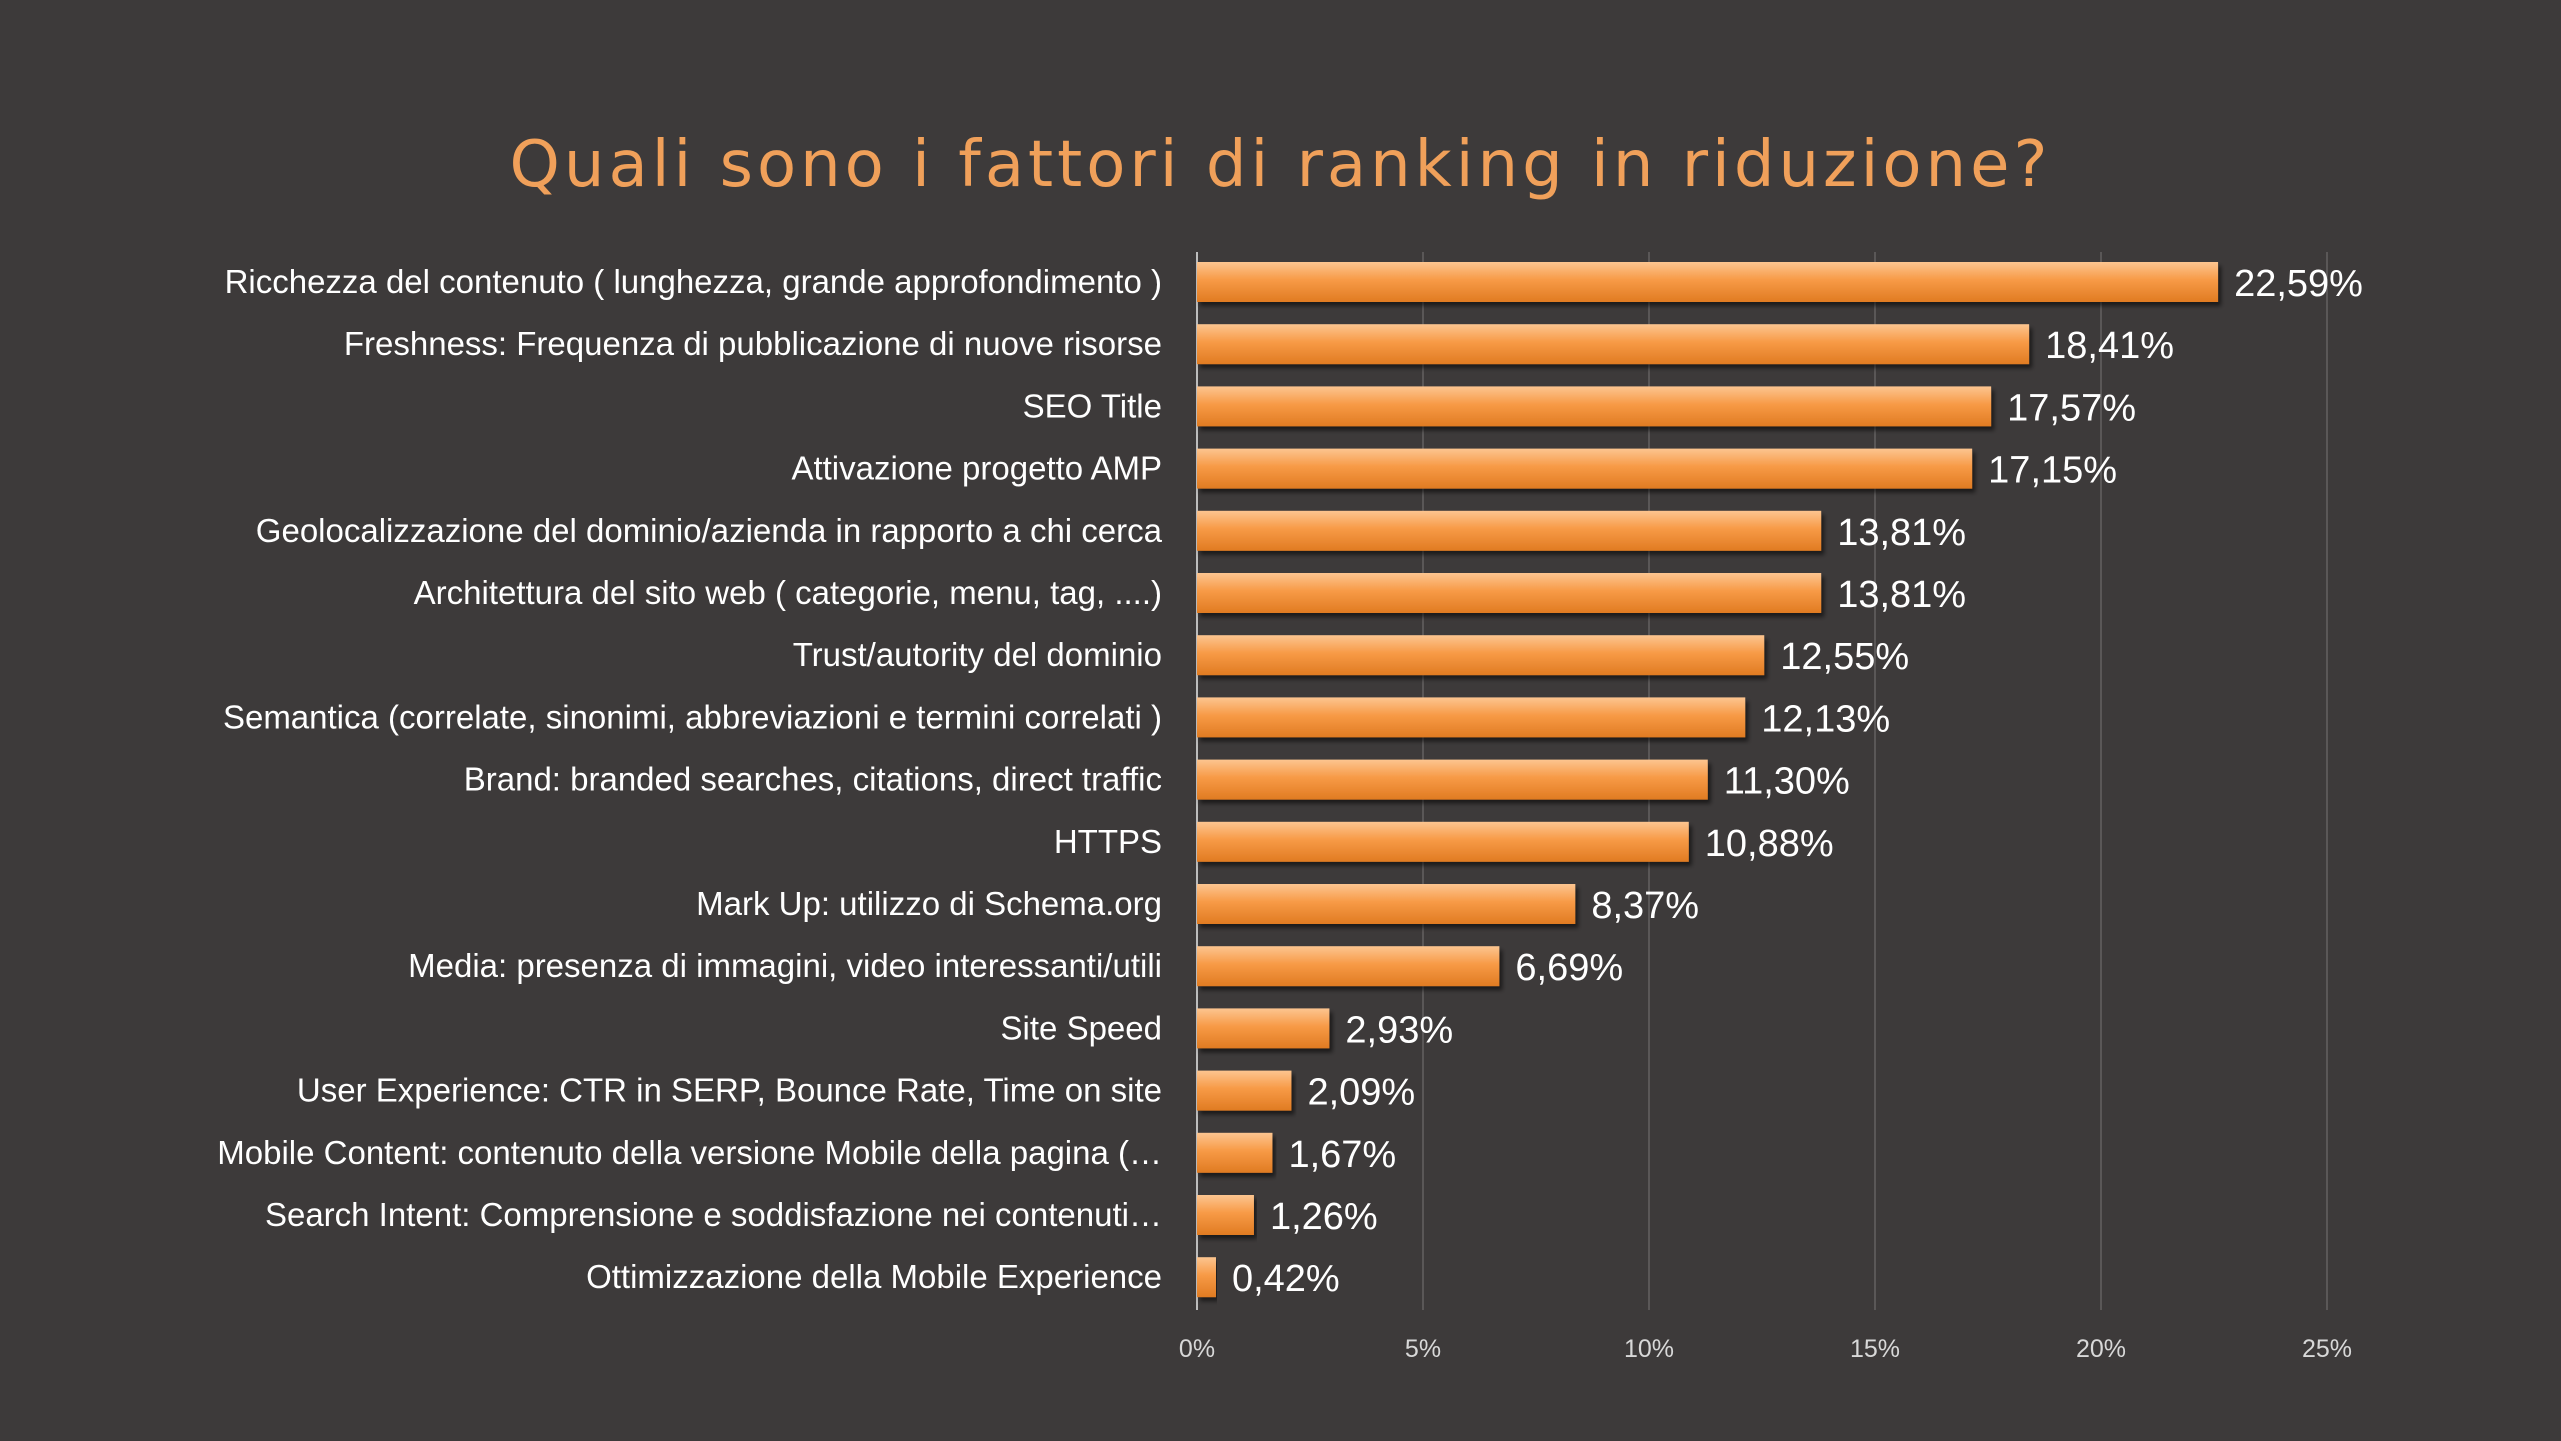  What do you see at coordinates (1769, 844) in the screenshot?
I see `data-label: 10,88%` at bounding box center [1769, 844].